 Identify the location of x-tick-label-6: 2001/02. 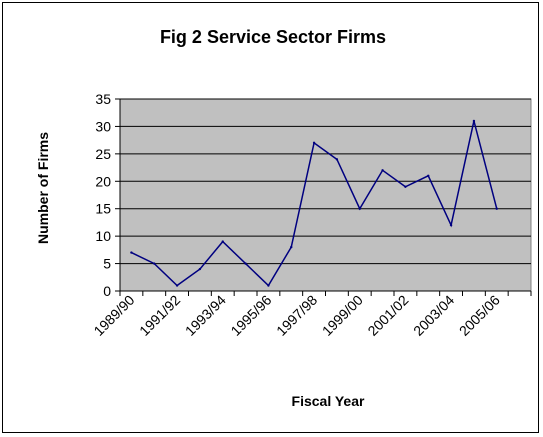
(387, 315).